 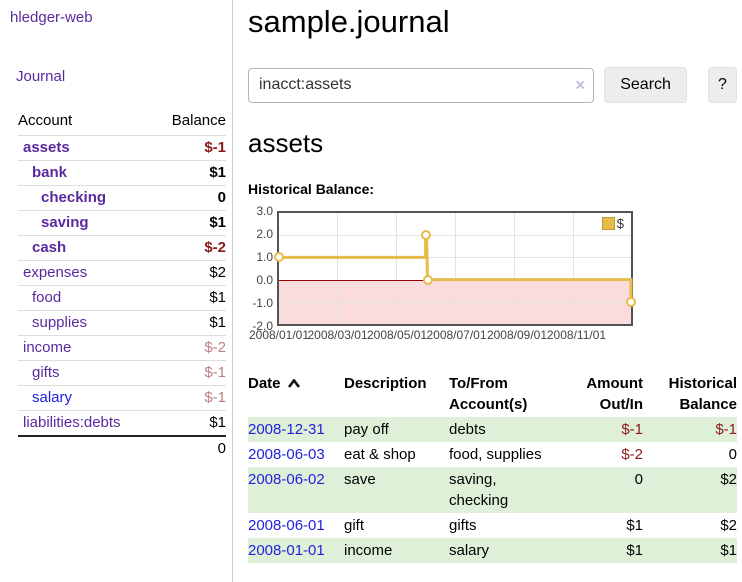 I want to click on account-row: saving $1, so click(x=122, y=223).